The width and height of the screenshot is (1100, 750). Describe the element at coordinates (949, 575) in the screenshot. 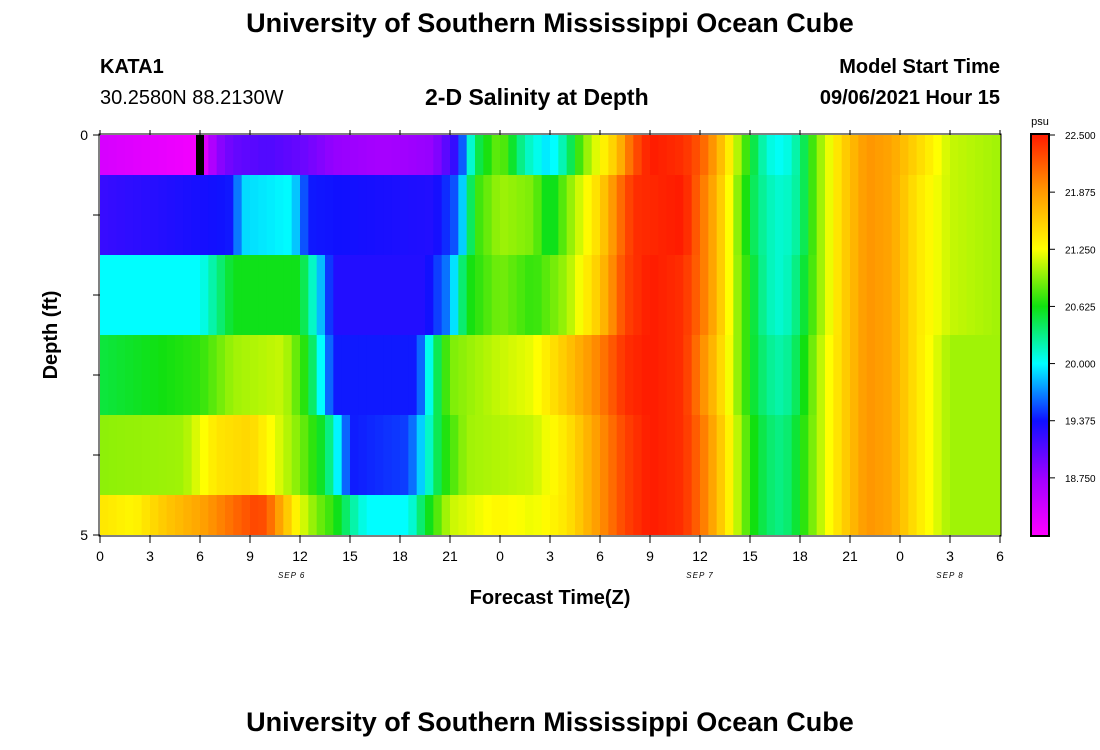

I see `date-label: SEP 8` at that location.